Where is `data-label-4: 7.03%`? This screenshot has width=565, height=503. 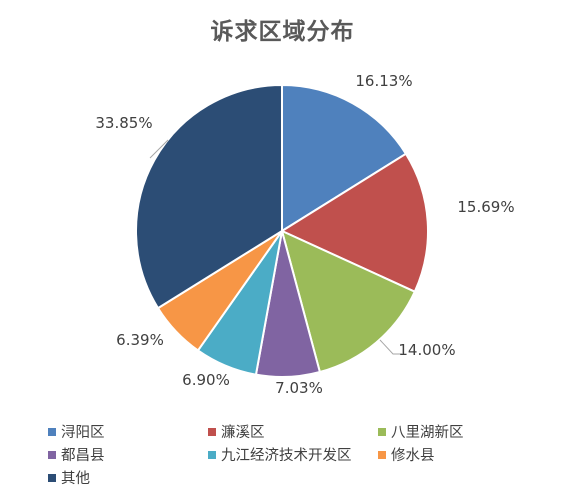 data-label-4: 7.03% is located at coordinates (299, 388).